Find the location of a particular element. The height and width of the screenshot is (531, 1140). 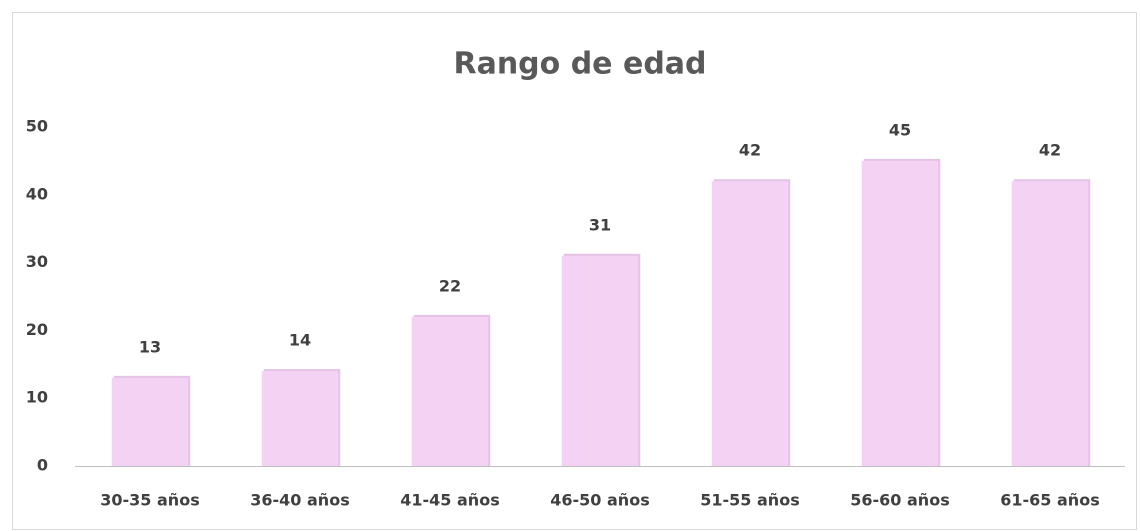

data-label: 22 is located at coordinates (450, 285).